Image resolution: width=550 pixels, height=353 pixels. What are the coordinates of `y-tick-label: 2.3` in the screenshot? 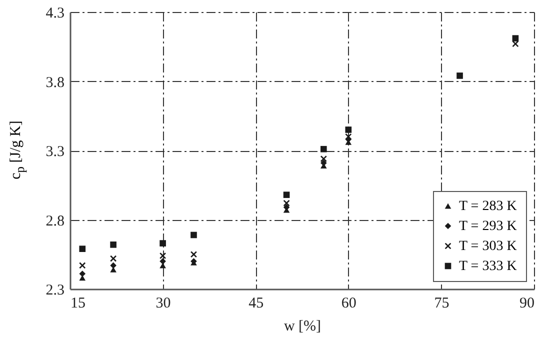 It's located at (55, 290).